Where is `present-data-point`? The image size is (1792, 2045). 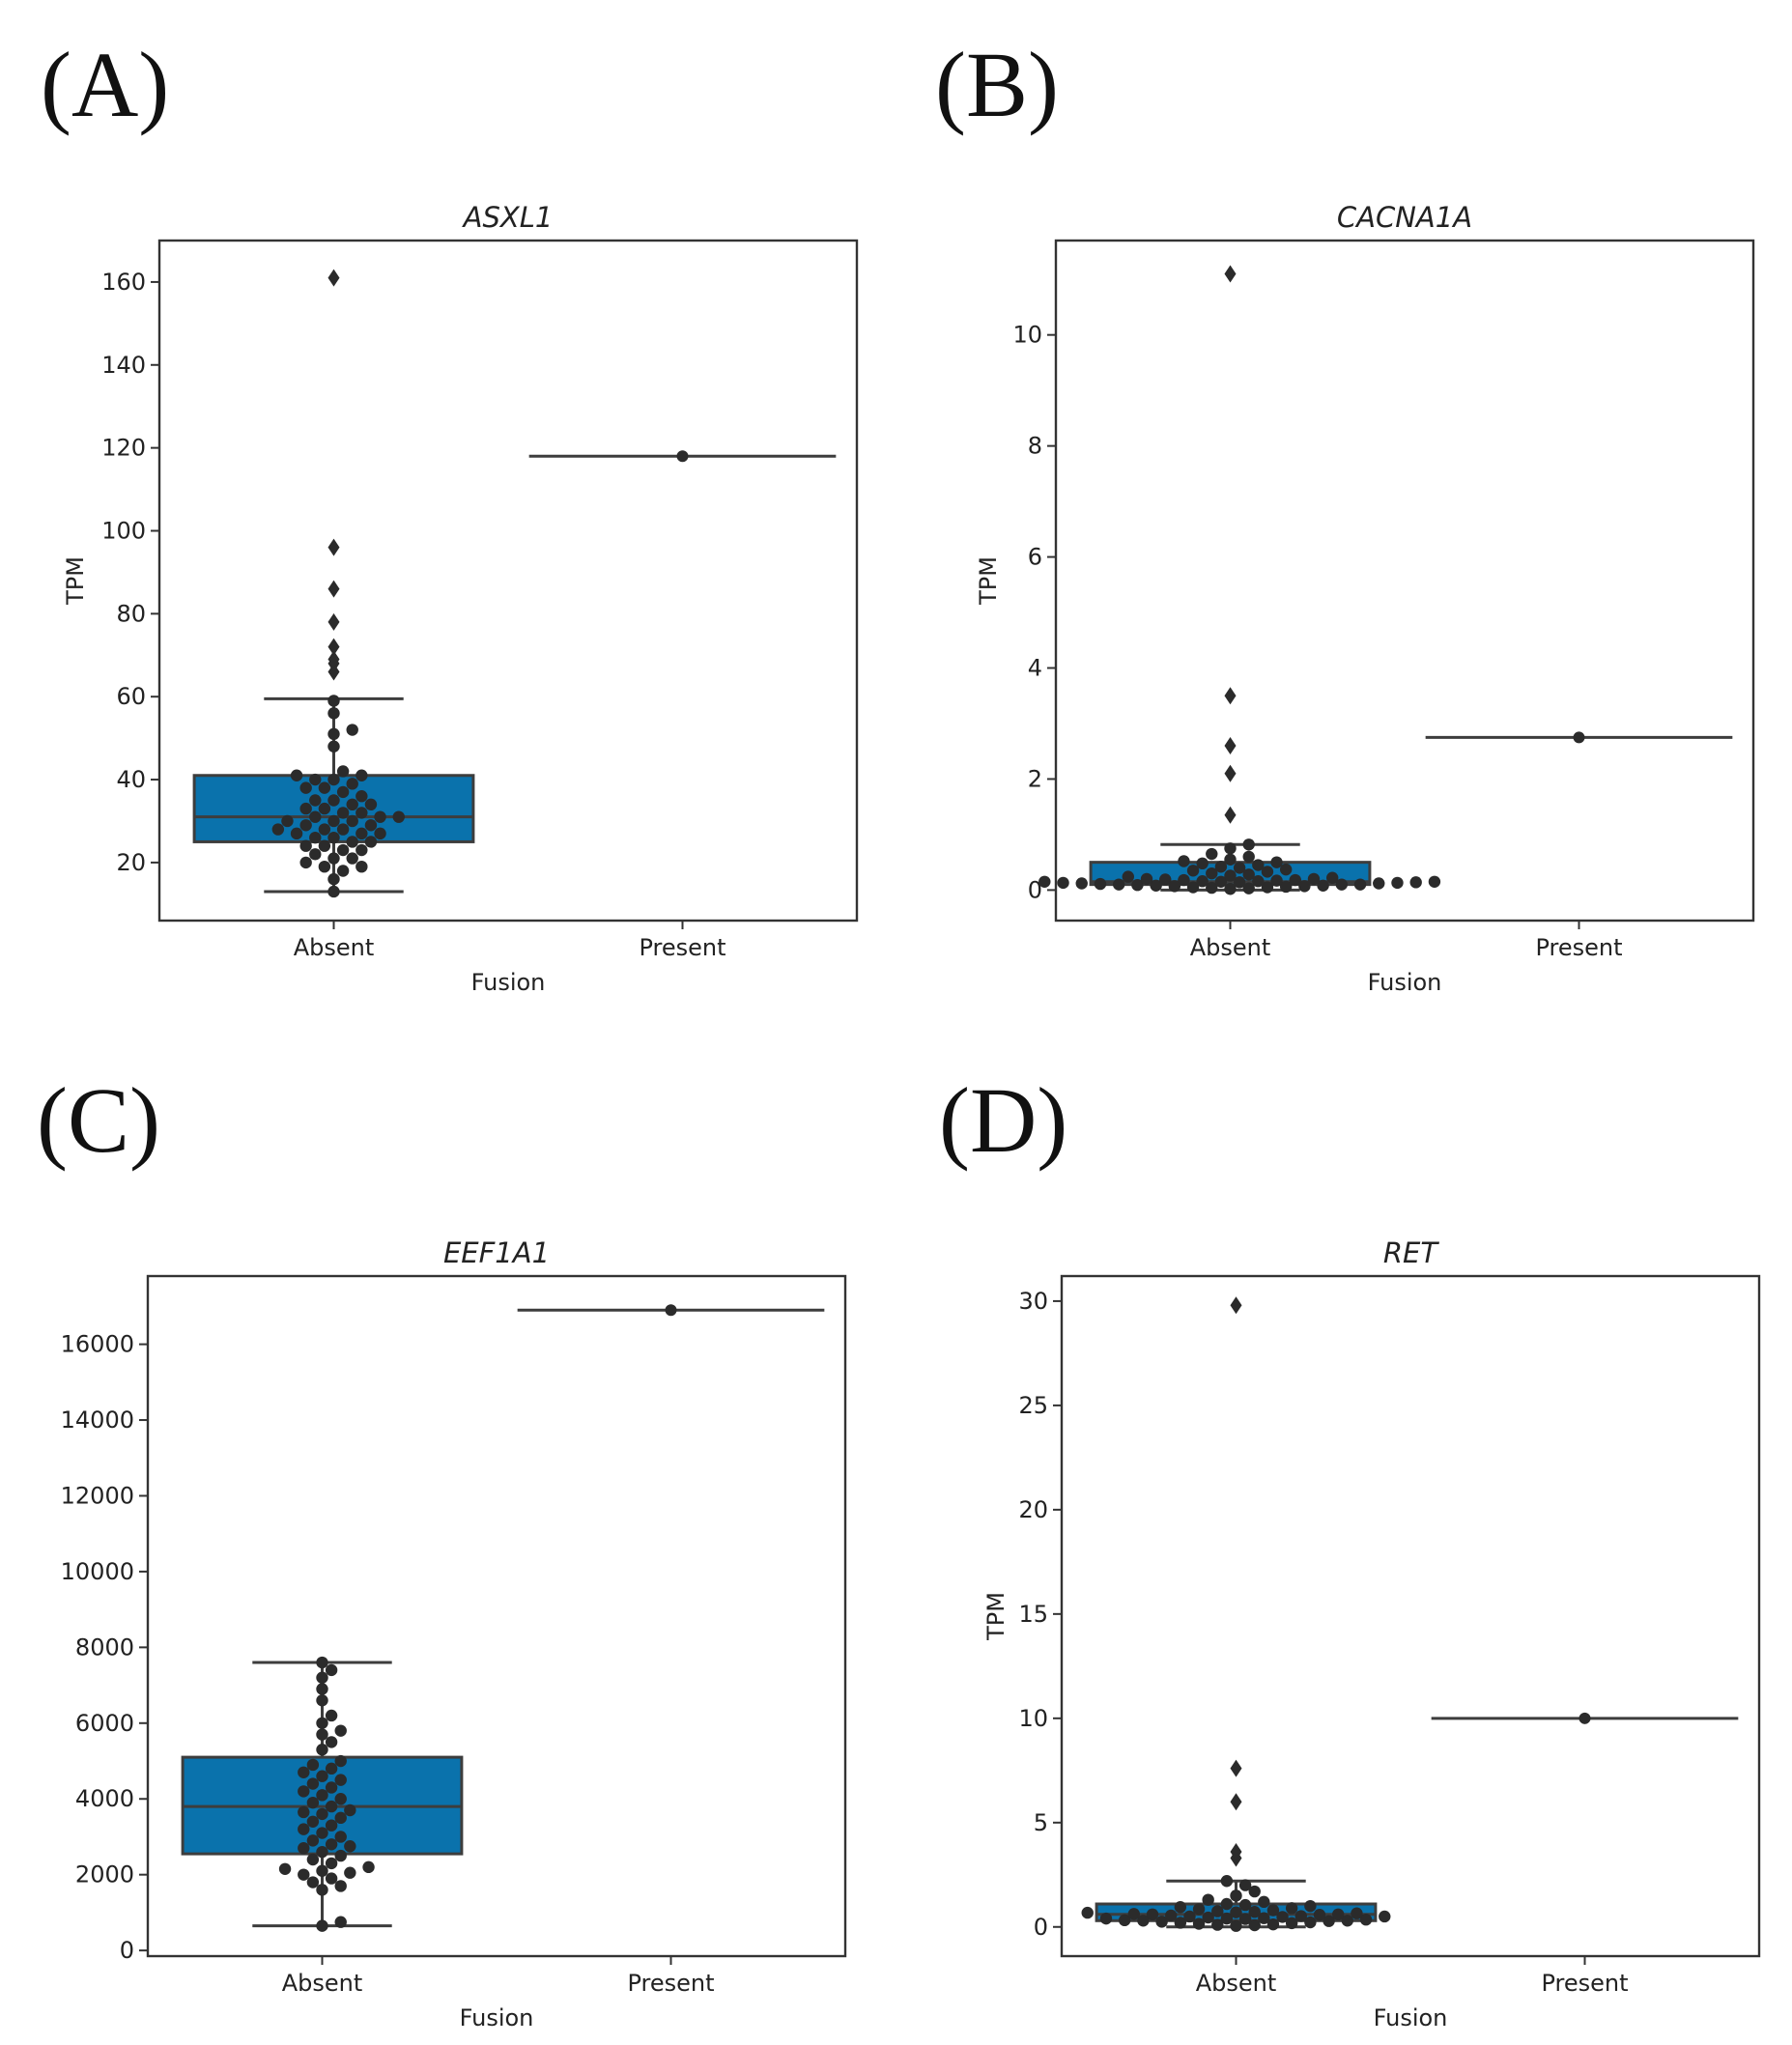
present-data-point is located at coordinates (1579, 737).